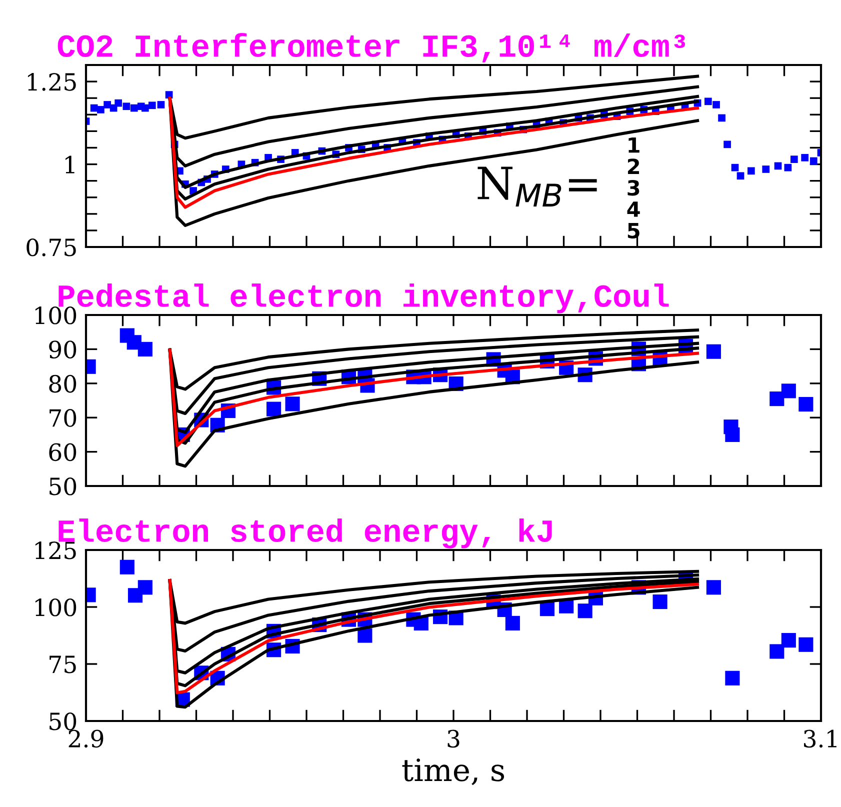 The height and width of the screenshot is (807, 841). I want to click on y-tick-label: 70, so click(63, 418).